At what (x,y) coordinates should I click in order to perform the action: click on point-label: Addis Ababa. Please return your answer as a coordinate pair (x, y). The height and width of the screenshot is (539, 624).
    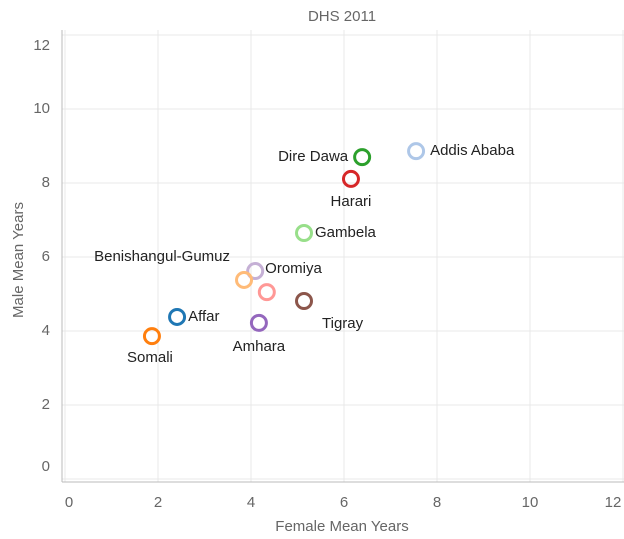
    Looking at the image, I should click on (472, 150).